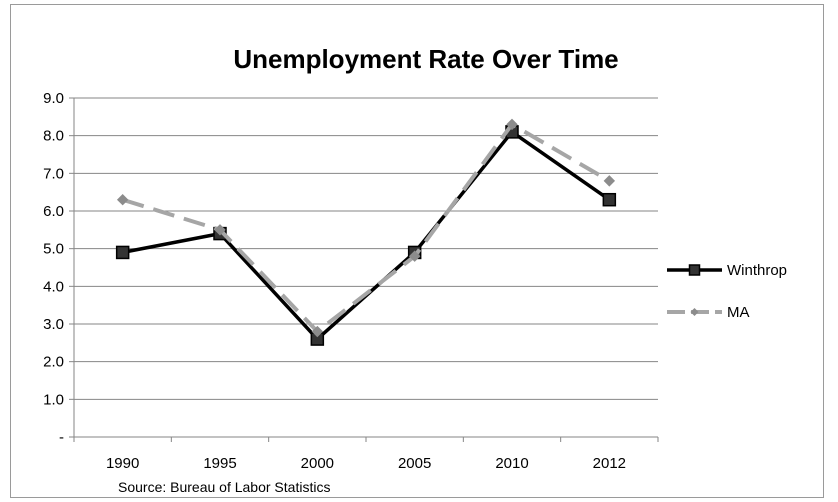 The width and height of the screenshot is (838, 502). What do you see at coordinates (219, 463) in the screenshot?
I see `x-tick-label: 1995` at bounding box center [219, 463].